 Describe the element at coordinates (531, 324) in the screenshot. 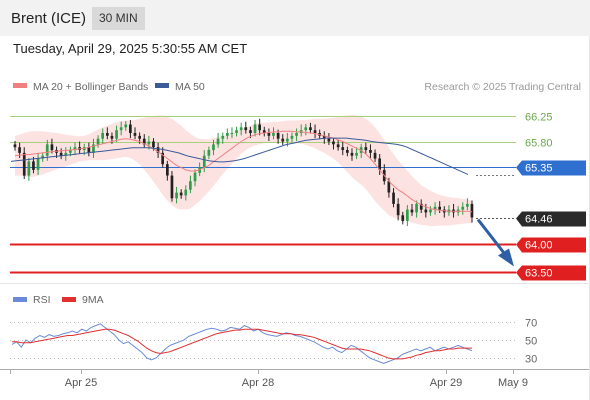

I see `rsi-tick-70: 70` at that location.